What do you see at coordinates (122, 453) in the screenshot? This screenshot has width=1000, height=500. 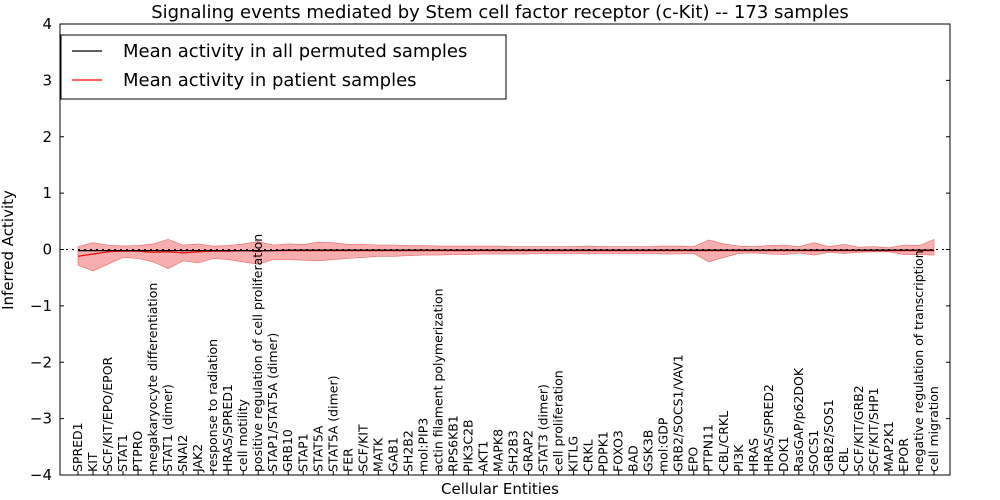 I see `entity-label: STAT1` at bounding box center [122, 453].